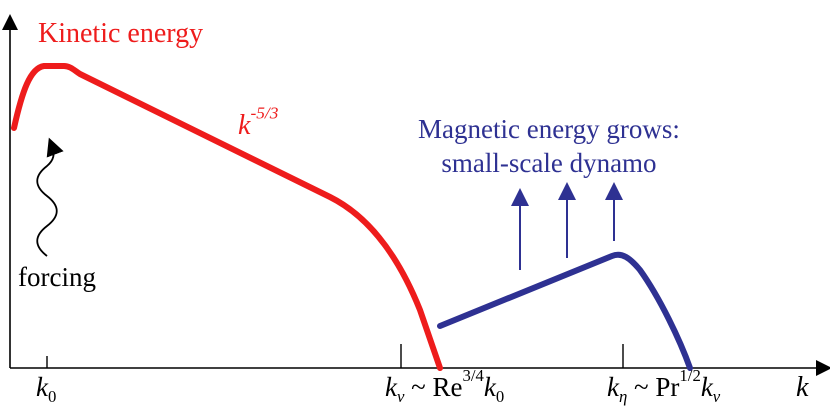 This screenshot has width=830, height=420. What do you see at coordinates (664, 385) in the screenshot?
I see `tick-label-keta: kη ~ Pr1/2kν` at bounding box center [664, 385].